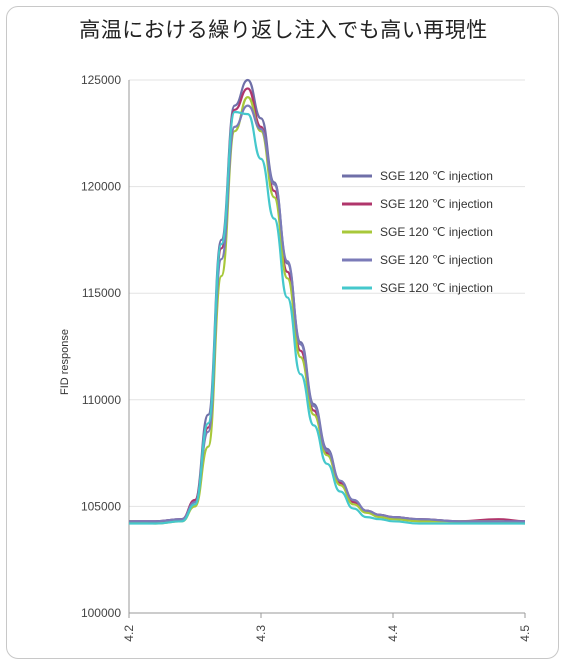 Image resolution: width=567 pixels, height=667 pixels. I want to click on x-tick-label: 4.5, so click(525, 633).